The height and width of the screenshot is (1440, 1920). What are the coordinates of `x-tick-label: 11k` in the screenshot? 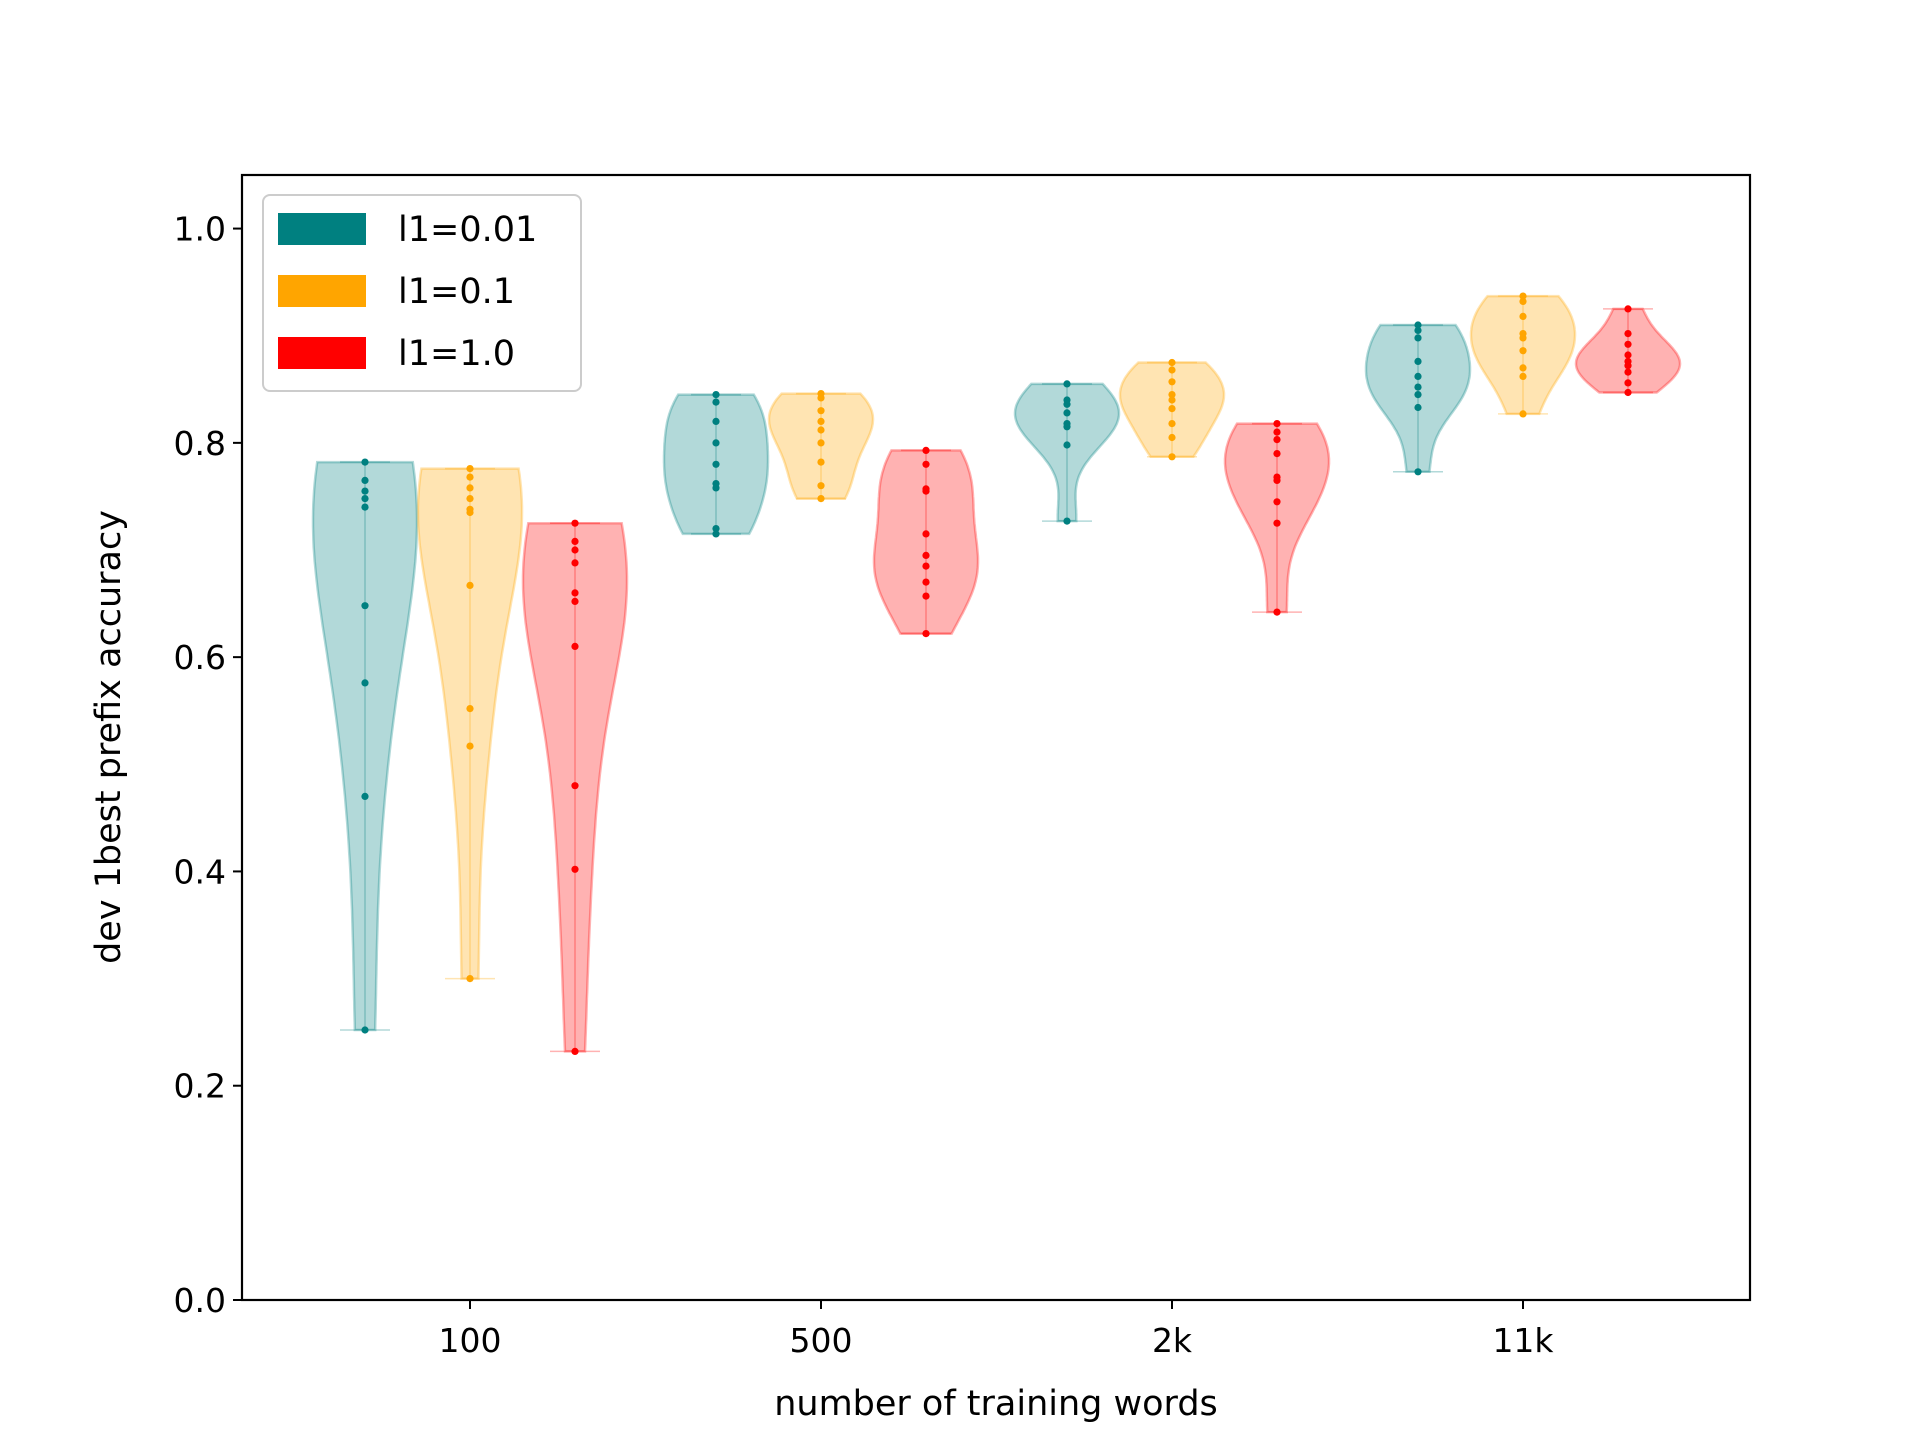 It's located at (1523, 1340).